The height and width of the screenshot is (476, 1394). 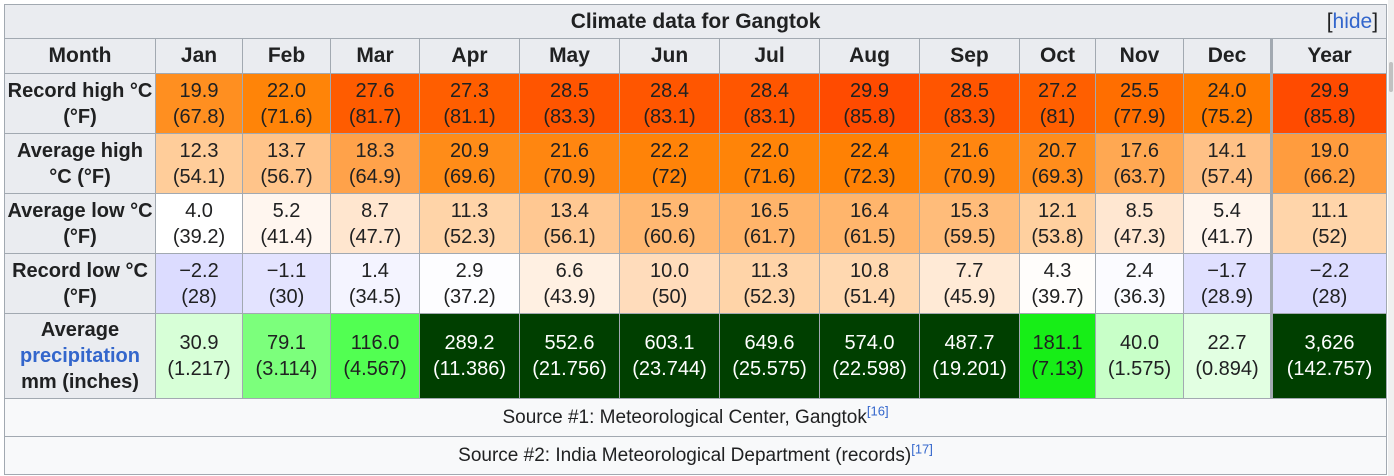 I want to click on cell-value: 14.1, so click(x=1227, y=150).